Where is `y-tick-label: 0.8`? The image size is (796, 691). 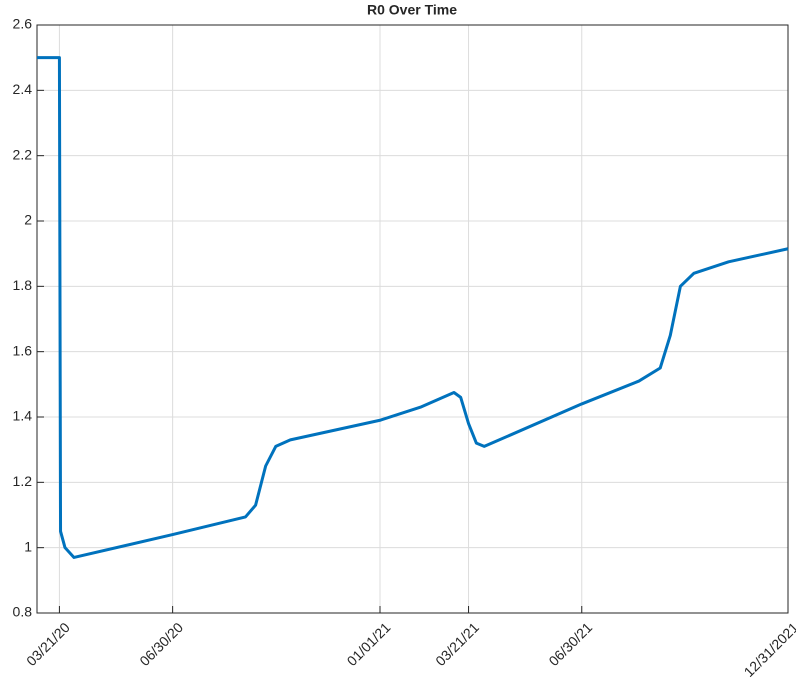
y-tick-label: 0.8 is located at coordinates (23, 612).